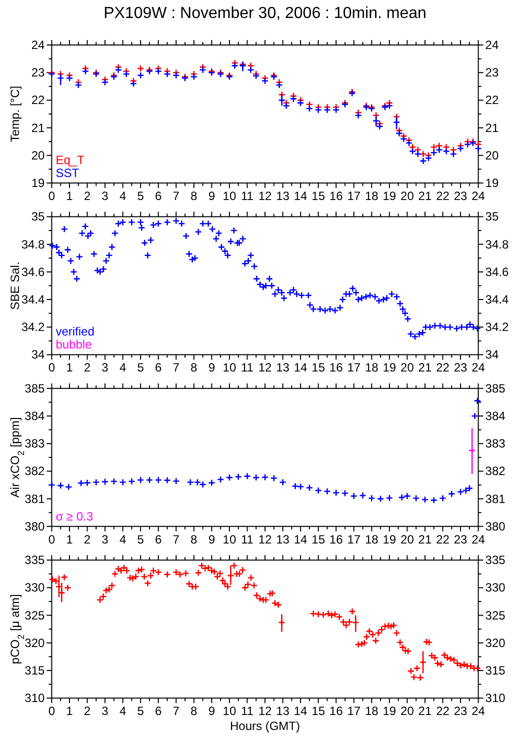 The width and height of the screenshot is (515, 739). What do you see at coordinates (15, 286) in the screenshot?
I see `y-axis-title: SBE Sal.` at bounding box center [15, 286].